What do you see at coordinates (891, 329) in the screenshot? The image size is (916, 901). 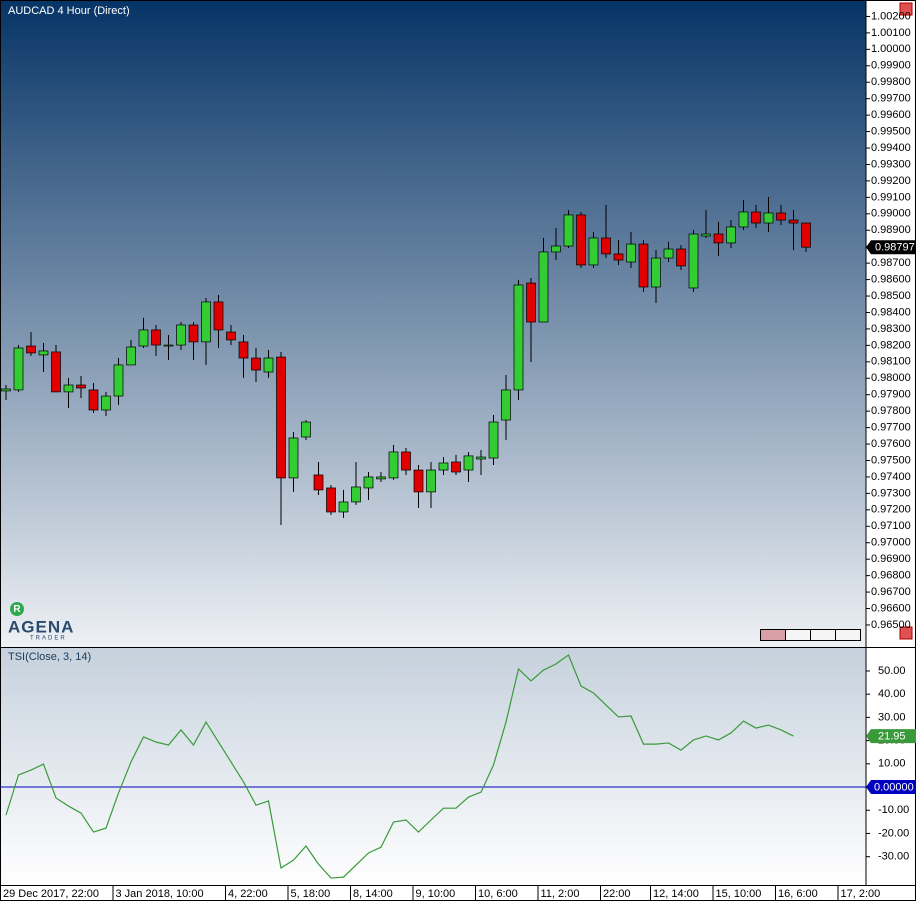 I see `y-tick-label: 0.98300` at bounding box center [891, 329].